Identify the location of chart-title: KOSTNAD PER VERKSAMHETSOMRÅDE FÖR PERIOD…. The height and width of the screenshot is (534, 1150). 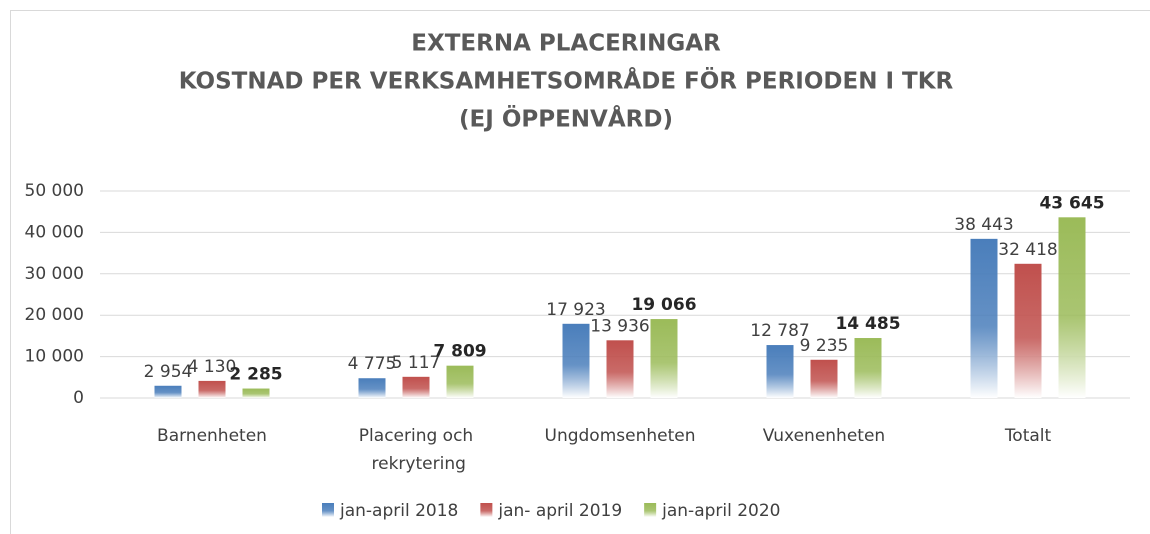
(566, 81).